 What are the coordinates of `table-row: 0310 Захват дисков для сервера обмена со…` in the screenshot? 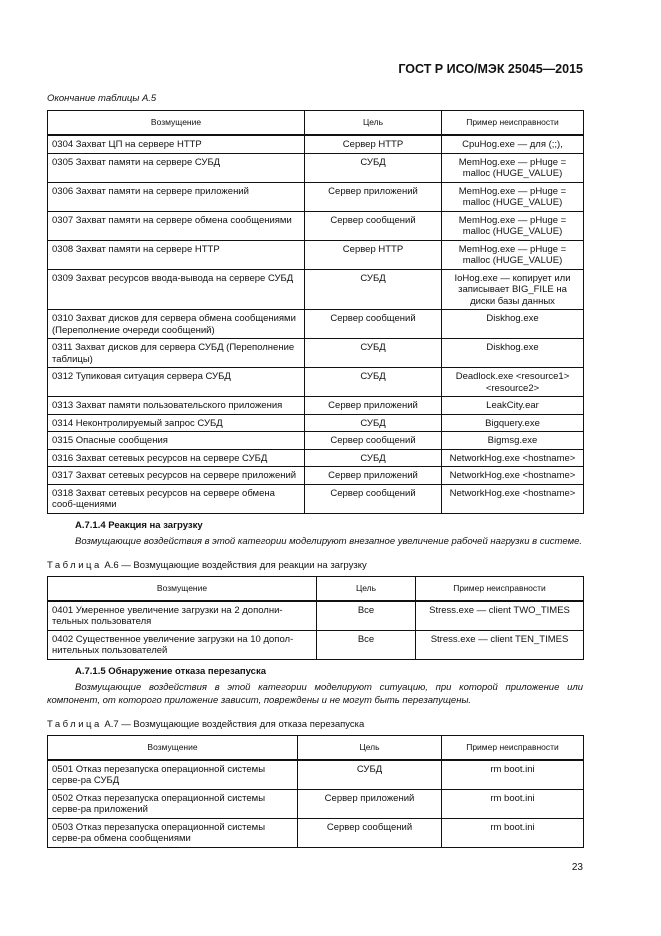 It's located at (315, 324).